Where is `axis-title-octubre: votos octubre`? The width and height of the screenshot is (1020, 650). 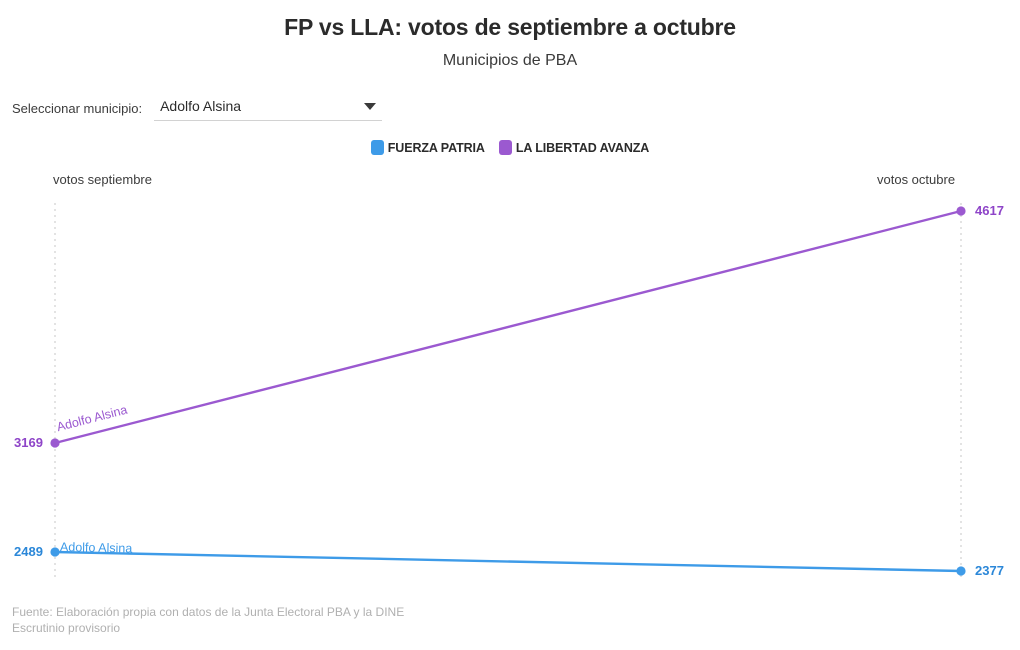 axis-title-octubre: votos octubre is located at coordinates (916, 179).